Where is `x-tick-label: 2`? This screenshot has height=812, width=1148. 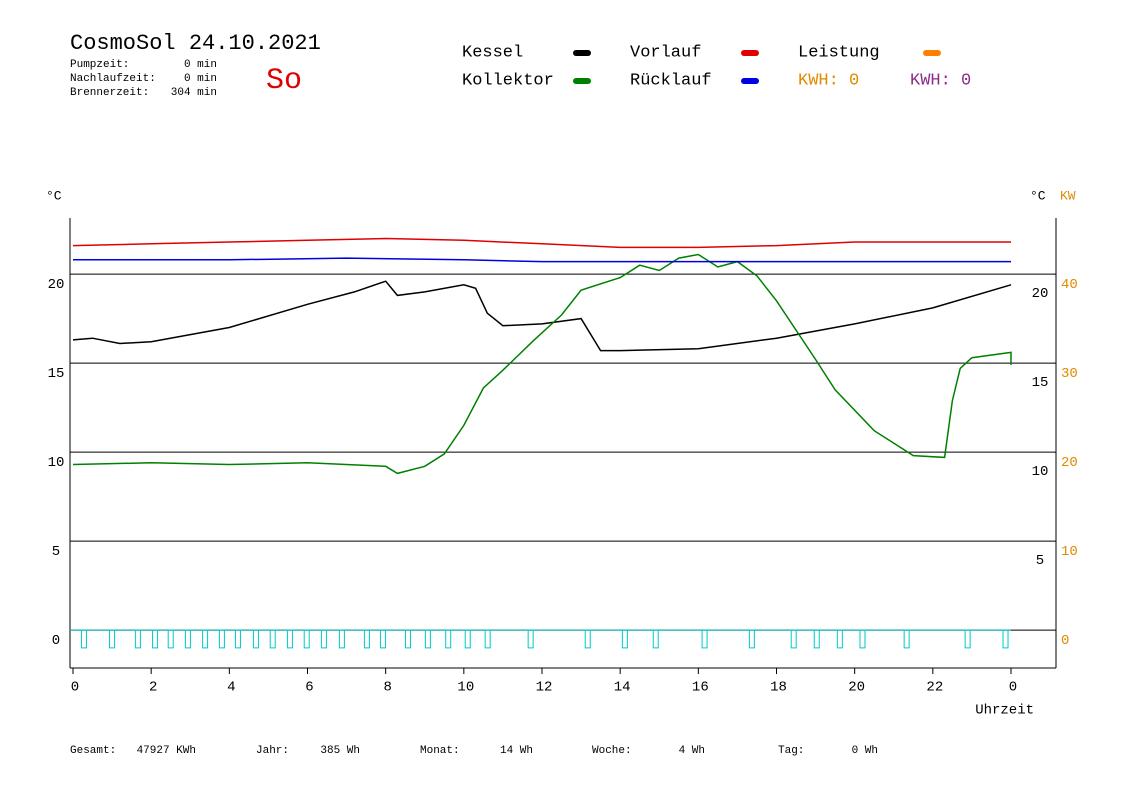
x-tick-label: 2 is located at coordinates (153, 688).